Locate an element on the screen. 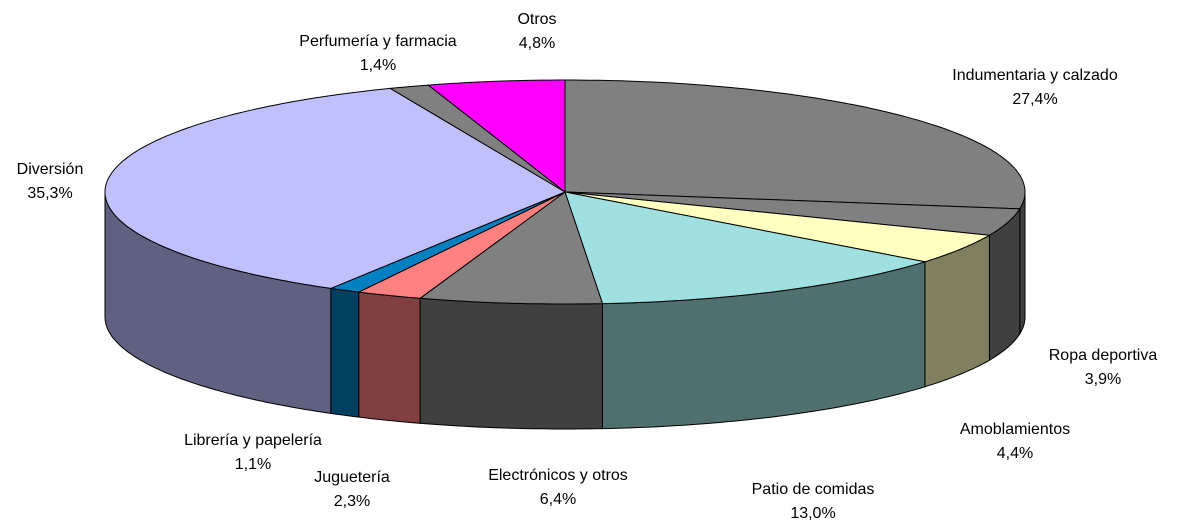 The height and width of the screenshot is (524, 1180). slice-value-label: 3,9% is located at coordinates (1103, 379).